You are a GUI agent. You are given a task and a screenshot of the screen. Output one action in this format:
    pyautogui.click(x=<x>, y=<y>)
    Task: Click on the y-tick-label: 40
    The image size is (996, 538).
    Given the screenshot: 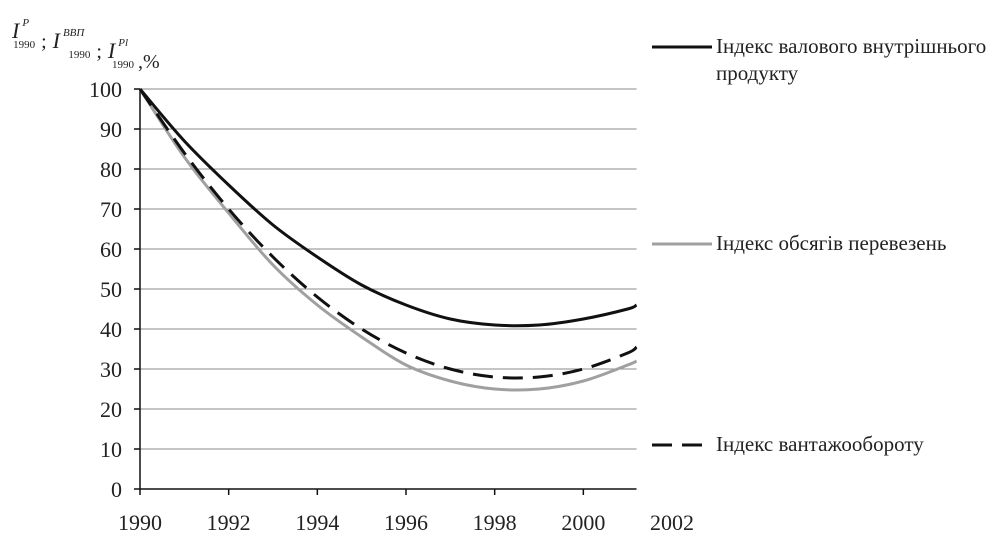 What is the action you would take?
    pyautogui.click(x=111, y=329)
    